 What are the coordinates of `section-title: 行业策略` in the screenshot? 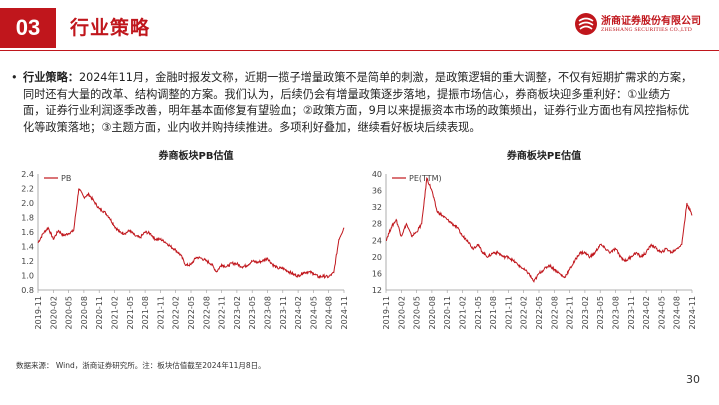 It's located at (110, 28).